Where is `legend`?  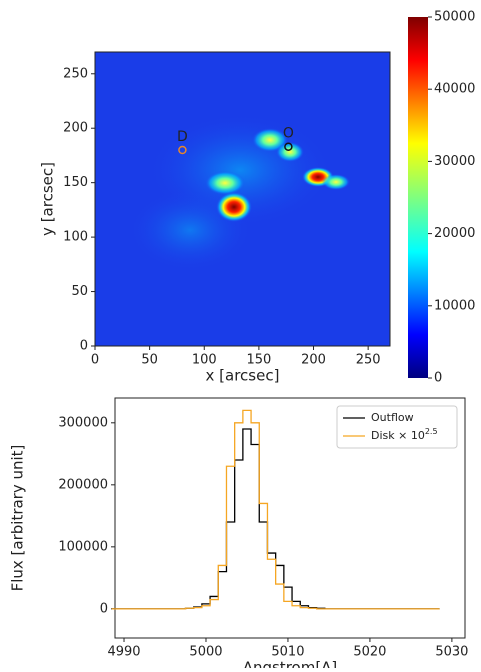
legend is located at coordinates (397, 427).